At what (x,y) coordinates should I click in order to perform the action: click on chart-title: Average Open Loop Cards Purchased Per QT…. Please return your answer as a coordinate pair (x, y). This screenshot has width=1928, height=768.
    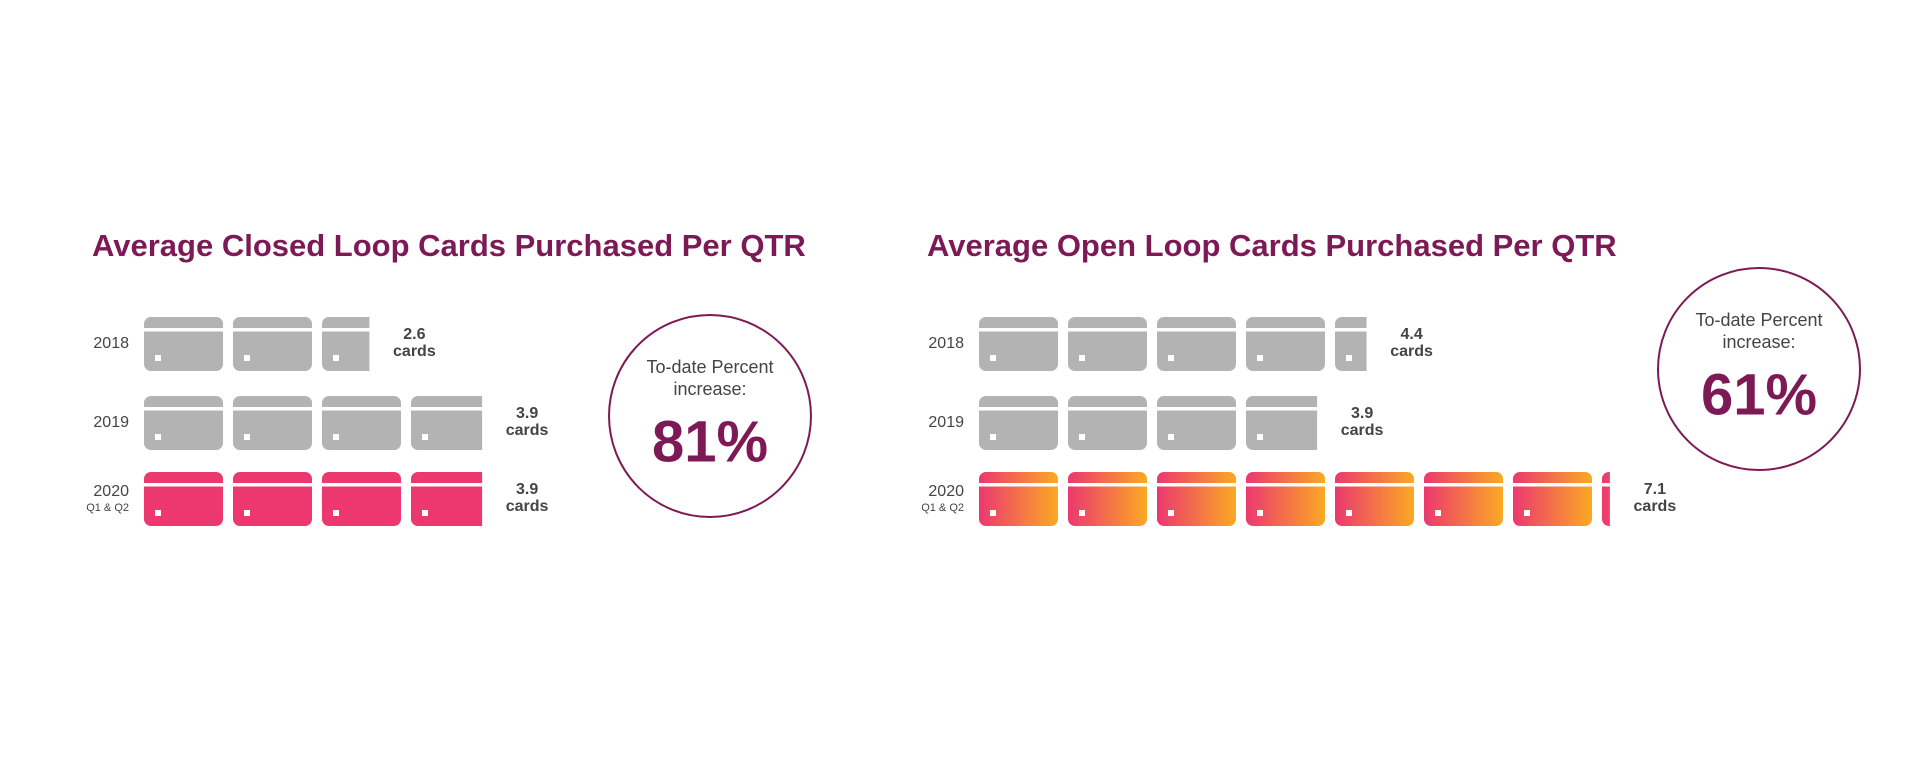
    Looking at the image, I should click on (1272, 245).